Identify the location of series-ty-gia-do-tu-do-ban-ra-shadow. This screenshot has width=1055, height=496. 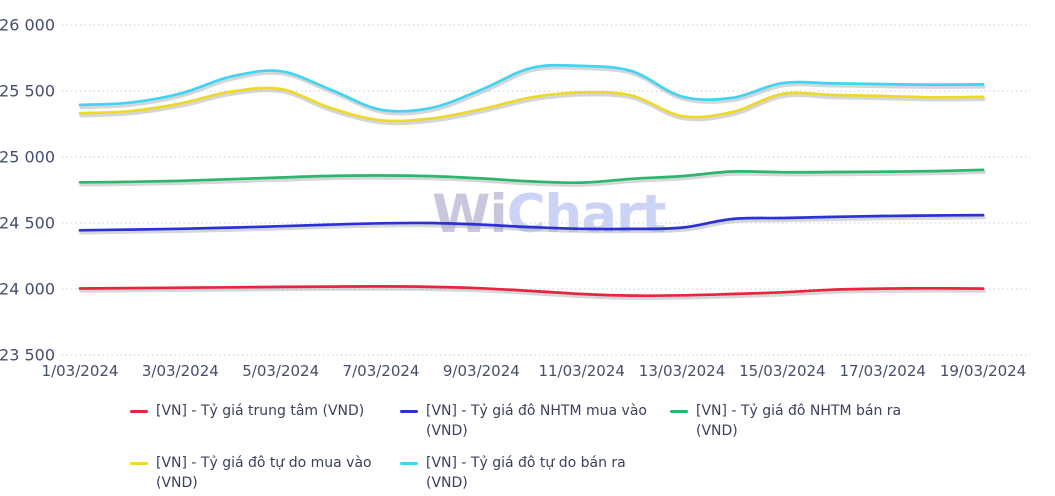
(532, 91).